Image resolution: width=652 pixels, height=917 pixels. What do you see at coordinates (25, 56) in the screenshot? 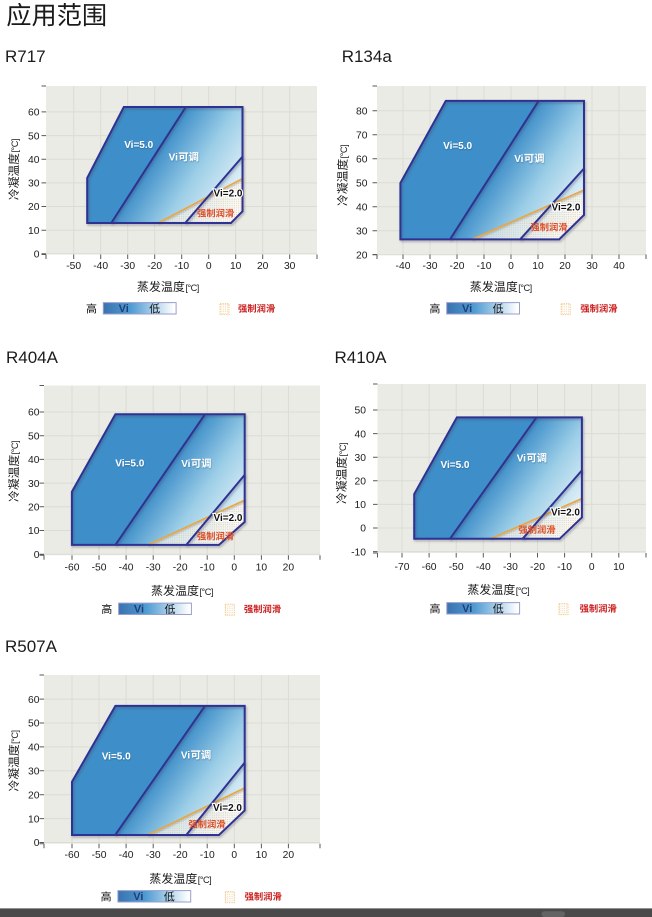
I see `svg-text: R717` at bounding box center [25, 56].